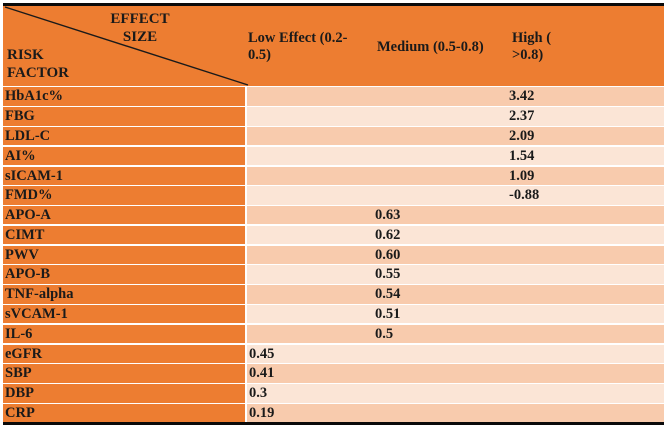 Image resolution: width=667 pixels, height=434 pixels. Describe the element at coordinates (455, 195) in the screenshot. I see `row-data-cells: -0.88` at that location.